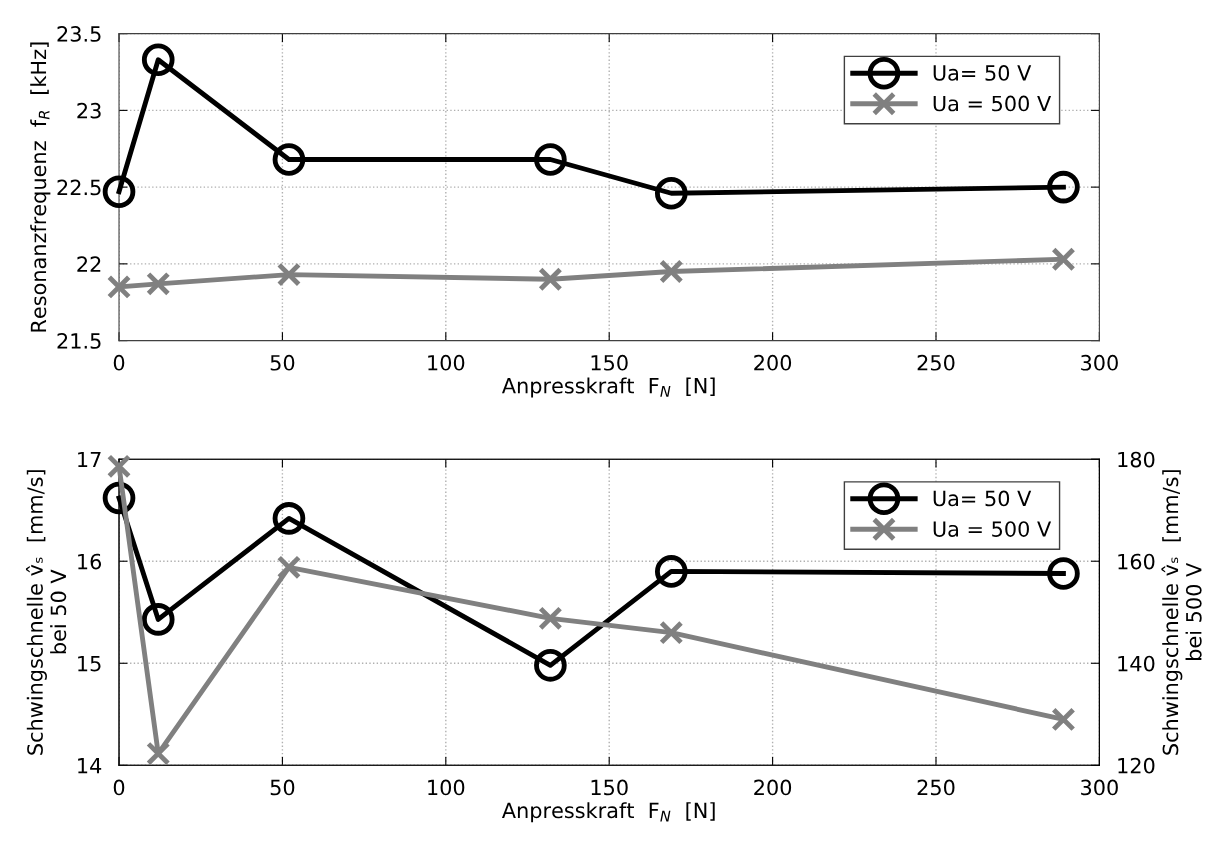  I want to click on y-tick-label: 21.5, so click(79, 341).